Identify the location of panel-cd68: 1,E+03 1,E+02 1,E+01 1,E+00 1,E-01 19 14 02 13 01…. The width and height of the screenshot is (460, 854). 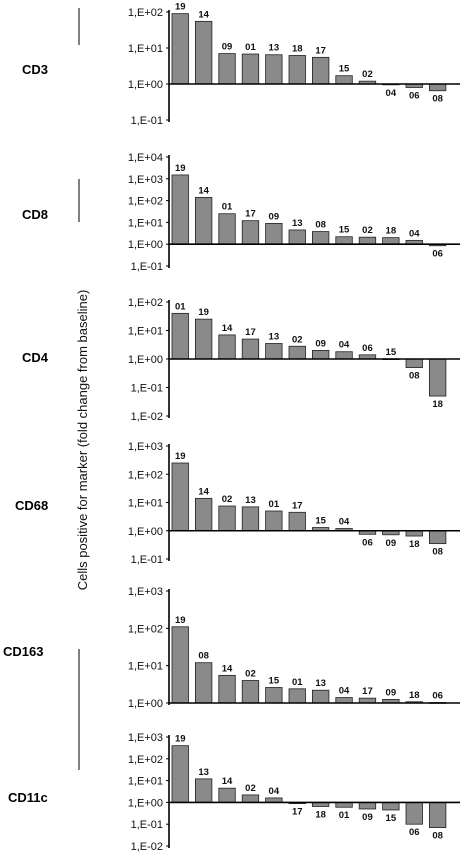
(294, 503).